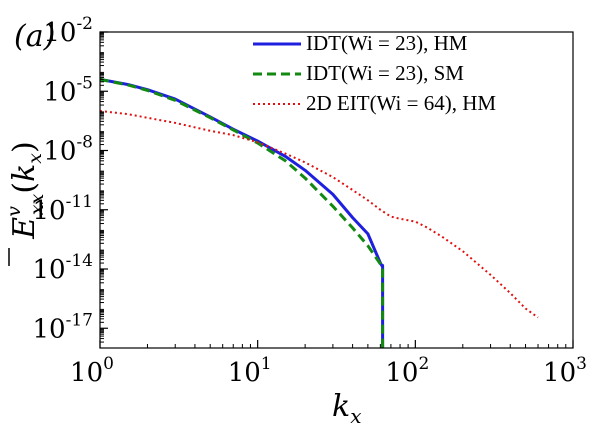  What do you see at coordinates (63, 209) in the screenshot?
I see `y-tick-label: 10⁻¹¹` at bounding box center [63, 209].